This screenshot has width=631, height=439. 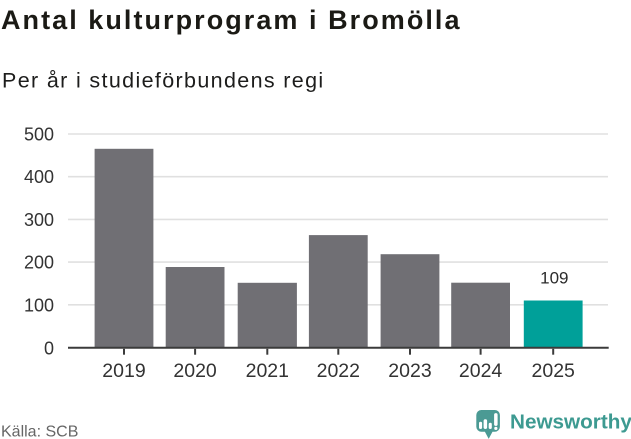 I want to click on svg-text: 500, so click(x=39, y=135).